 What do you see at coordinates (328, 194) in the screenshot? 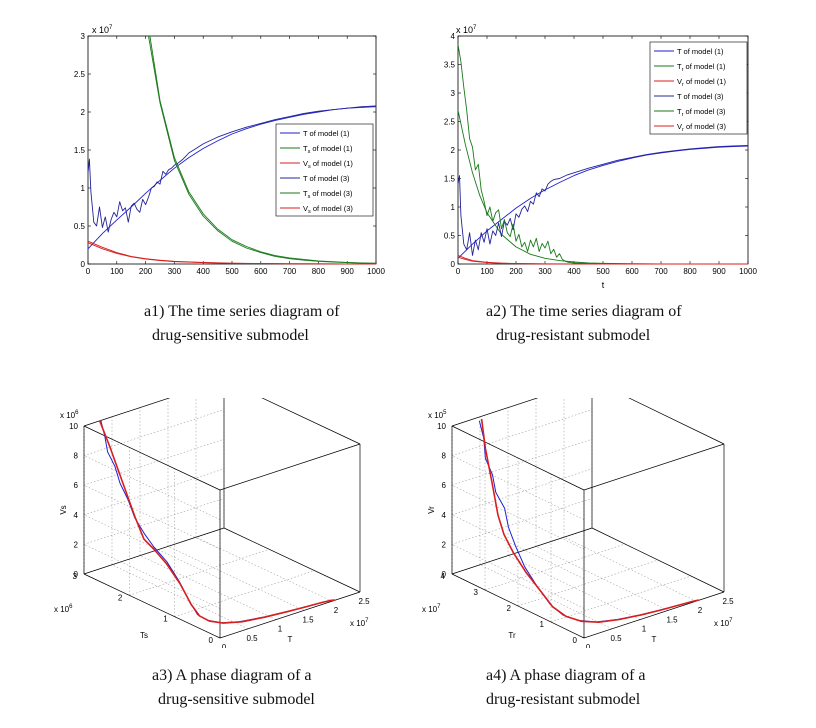
I see `a1-legend-label: Ts of model (3)` at bounding box center [328, 194].